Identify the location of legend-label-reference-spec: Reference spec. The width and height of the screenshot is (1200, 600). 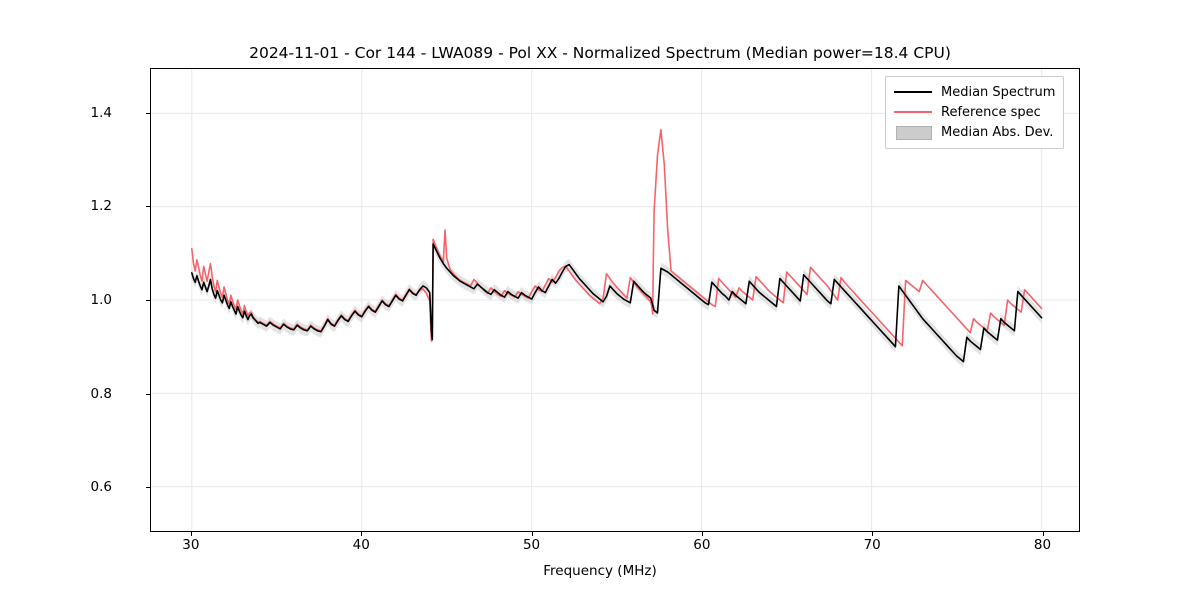
(991, 112).